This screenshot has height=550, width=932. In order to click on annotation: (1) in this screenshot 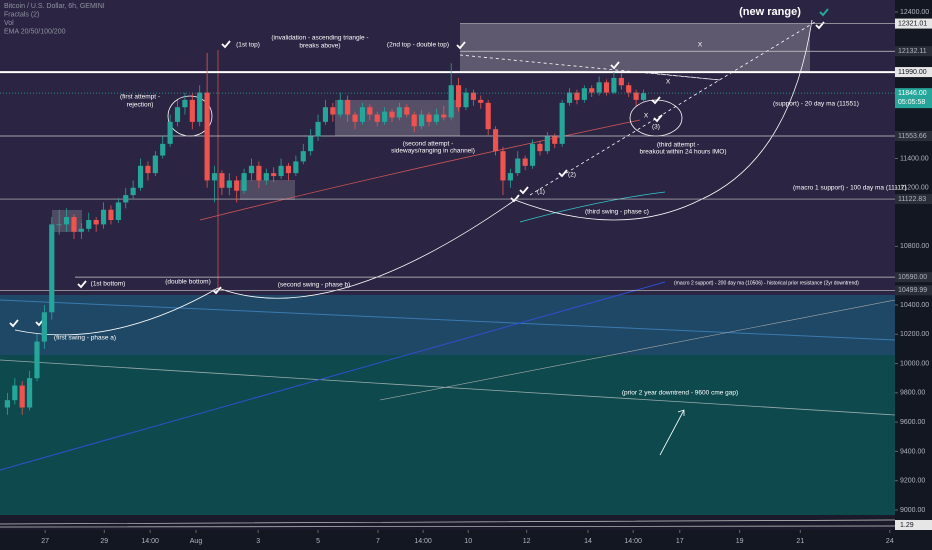, I will do `click(541, 192)`.